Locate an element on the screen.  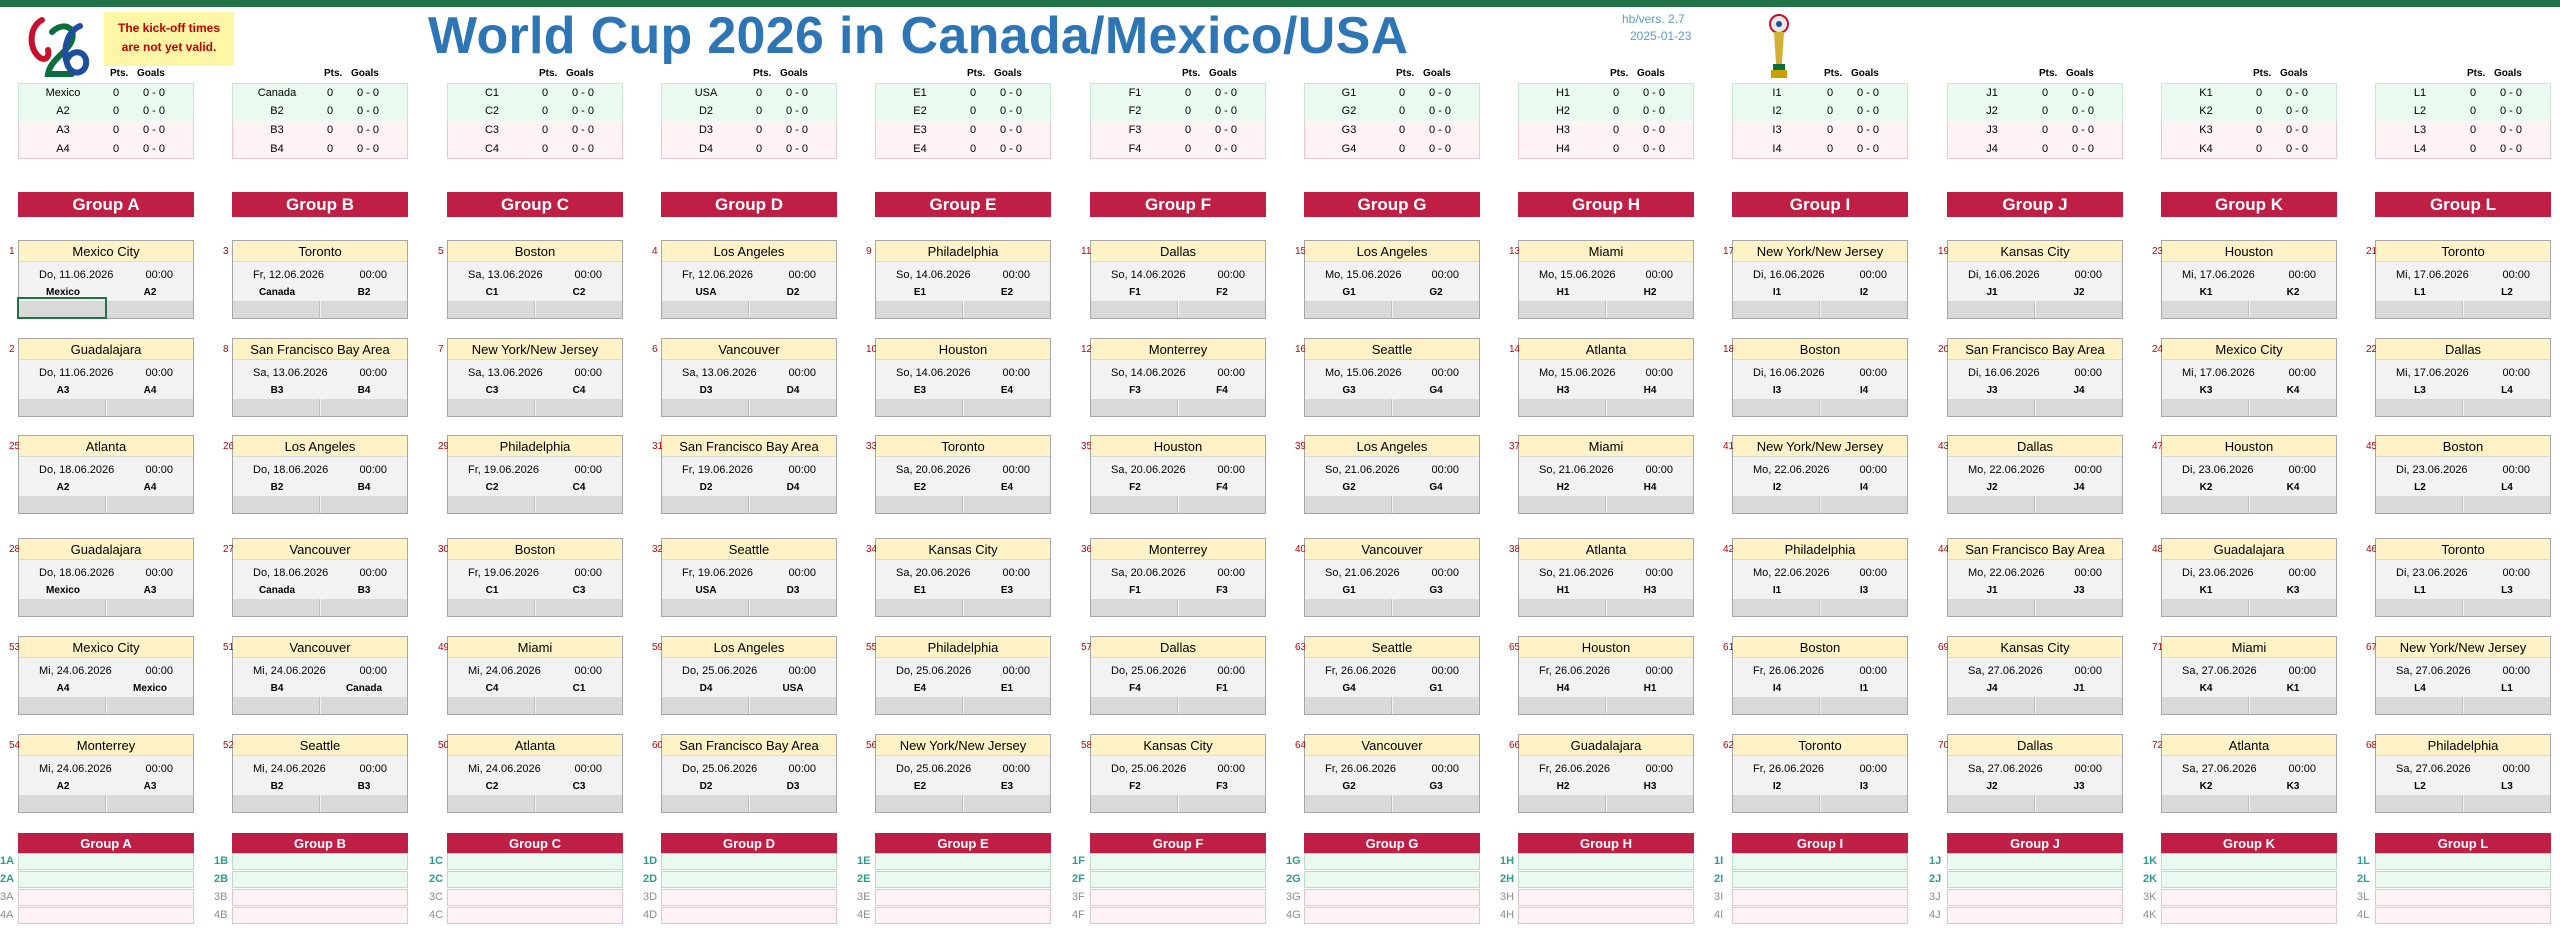
standings-row: L2 0 0 - 0 is located at coordinates (2463, 111).